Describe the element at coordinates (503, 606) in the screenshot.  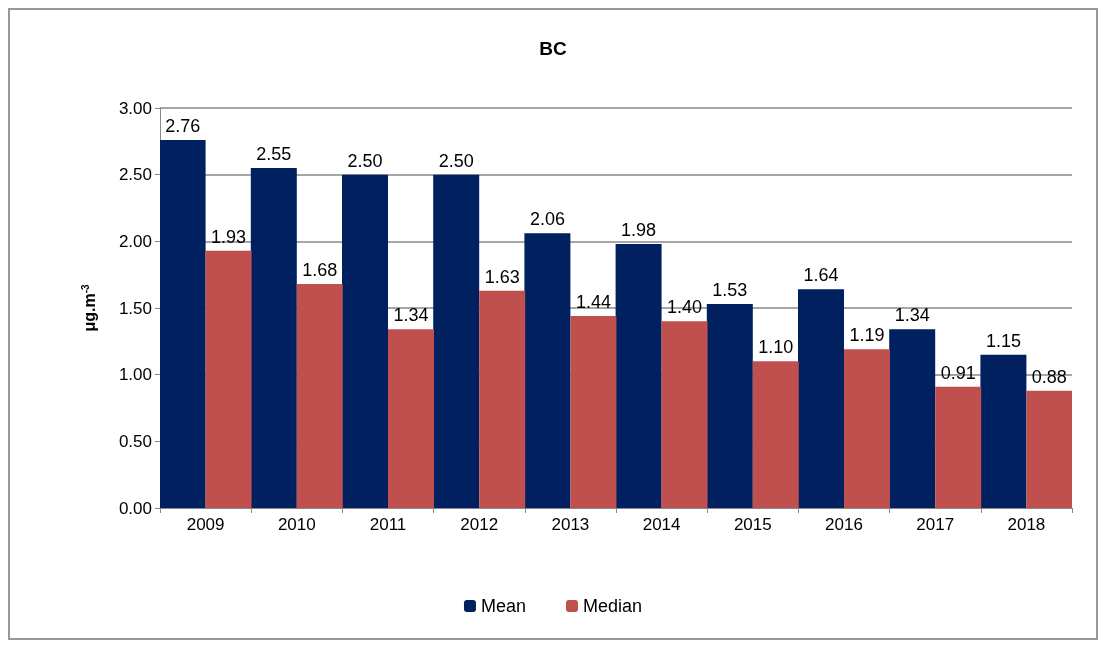
I see `legend-label: Mean` at that location.